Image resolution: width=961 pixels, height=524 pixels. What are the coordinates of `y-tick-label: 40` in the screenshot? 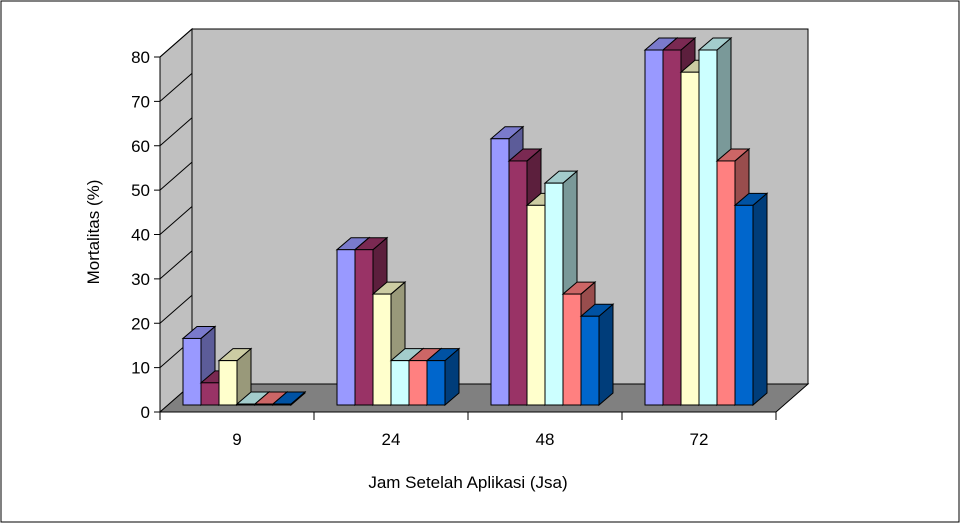 It's located at (140, 235).